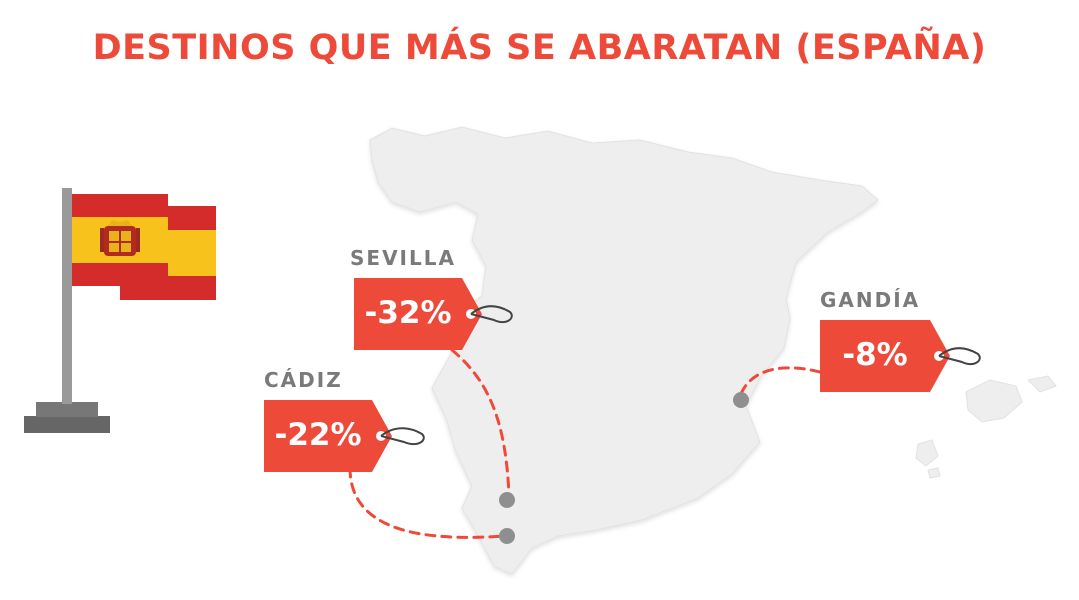  Describe the element at coordinates (120, 310) in the screenshot. I see `spain-flag-icon` at that location.